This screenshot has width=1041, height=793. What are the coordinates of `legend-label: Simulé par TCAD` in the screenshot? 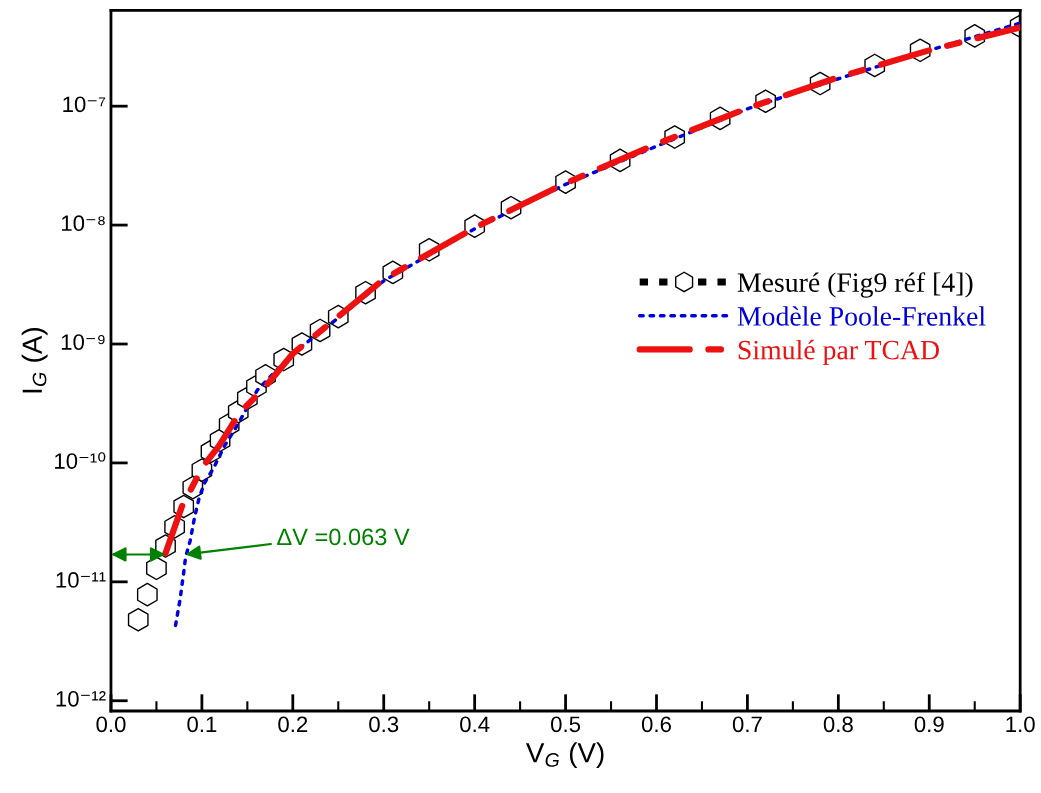 It's located at (838, 352).